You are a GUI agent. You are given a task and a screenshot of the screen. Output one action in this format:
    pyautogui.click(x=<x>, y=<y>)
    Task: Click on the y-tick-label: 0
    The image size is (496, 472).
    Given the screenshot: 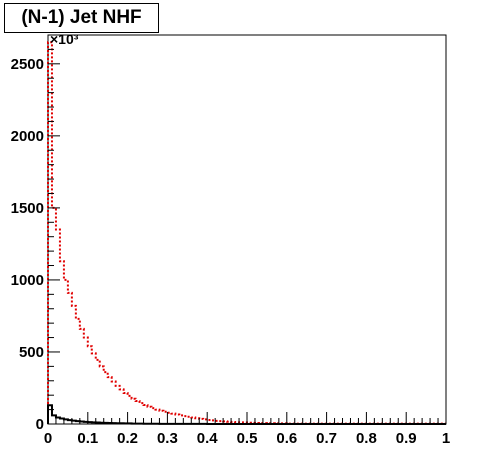 What is the action you would take?
    pyautogui.click(x=40, y=424)
    